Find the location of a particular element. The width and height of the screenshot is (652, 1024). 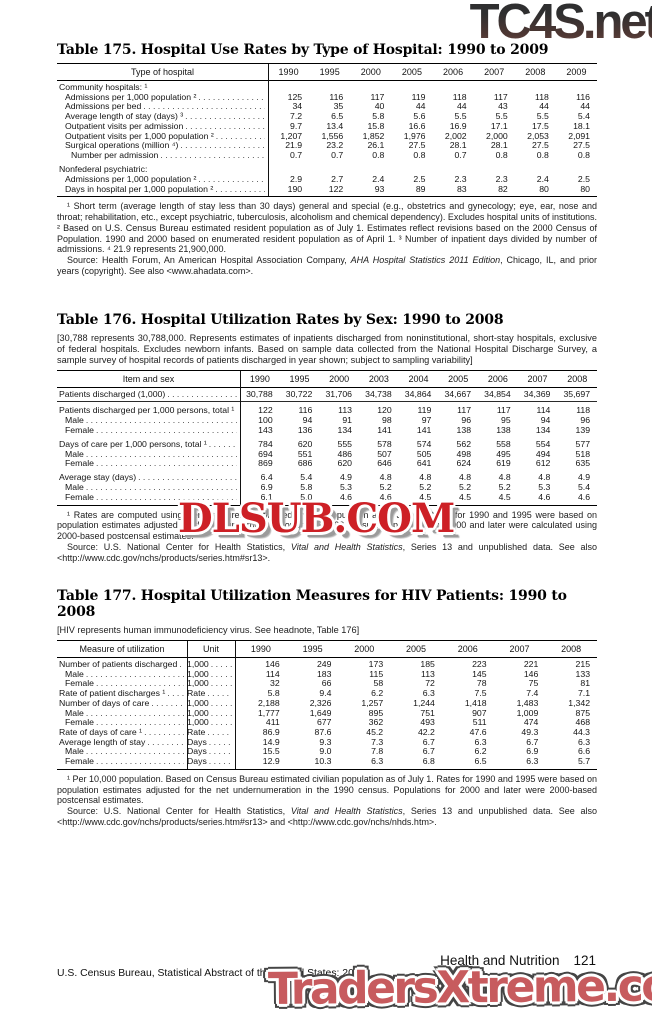

row-unit-cell: 1,000 is located at coordinates (211, 714).